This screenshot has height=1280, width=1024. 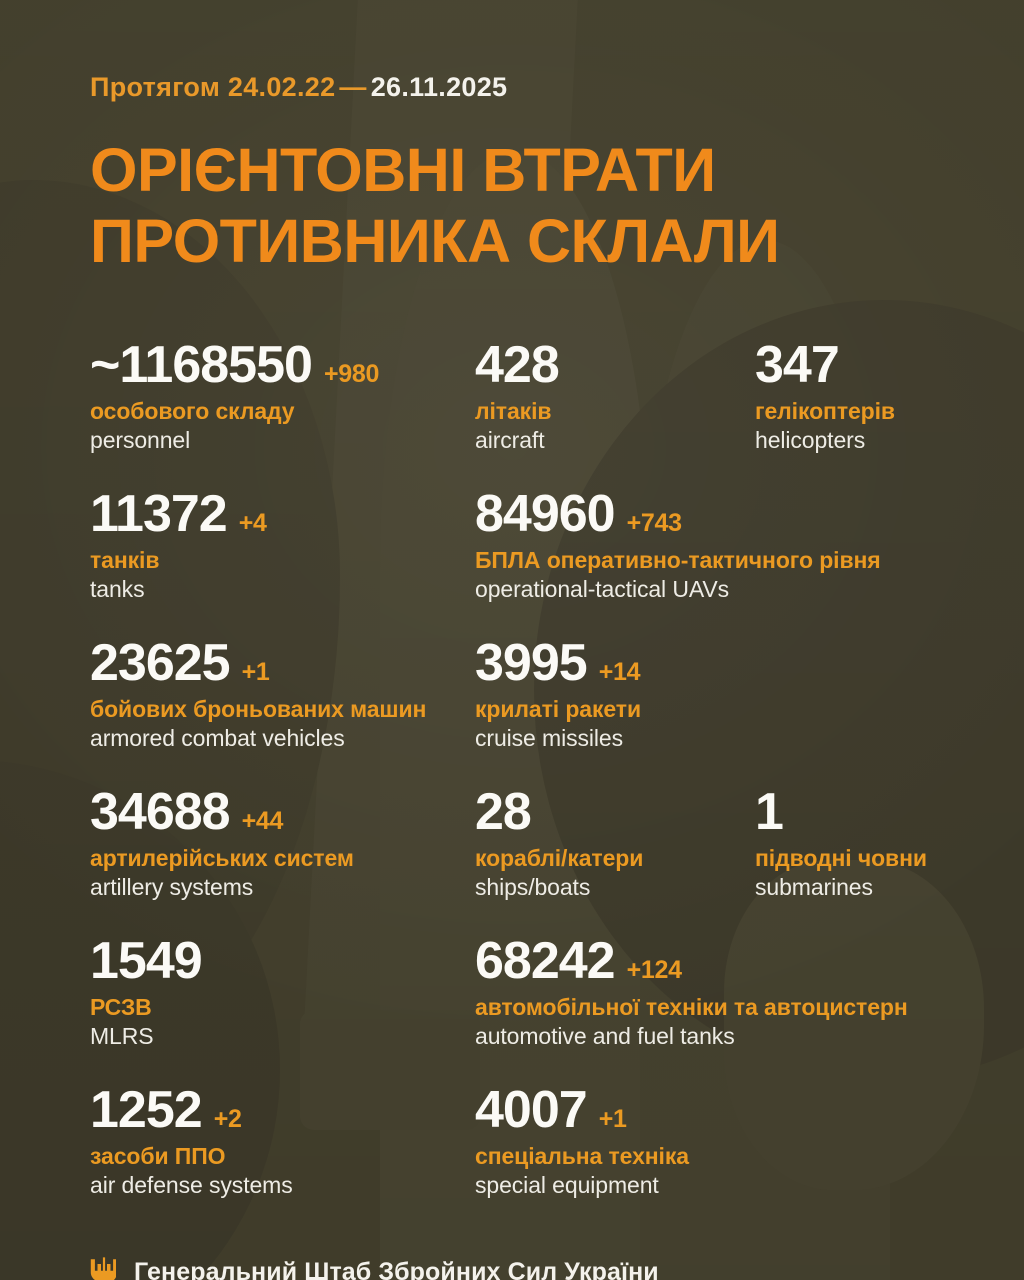 I want to click on period-prefix: Протягом, so click(x=155, y=87).